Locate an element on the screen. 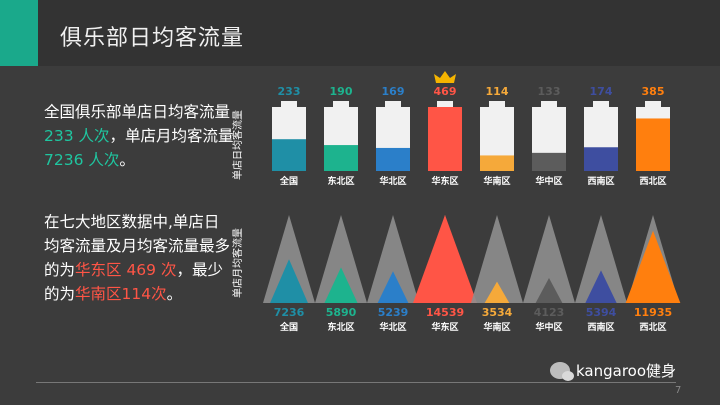  bar-华南区 is located at coordinates (497, 163).